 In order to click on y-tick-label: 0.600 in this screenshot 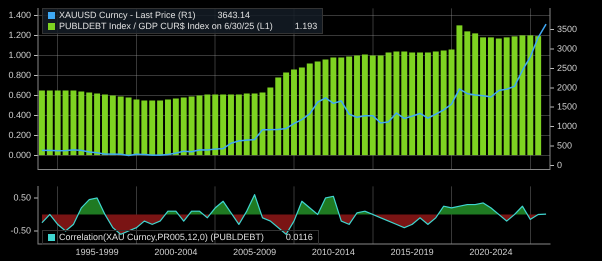, I will do `click(19, 95)`.